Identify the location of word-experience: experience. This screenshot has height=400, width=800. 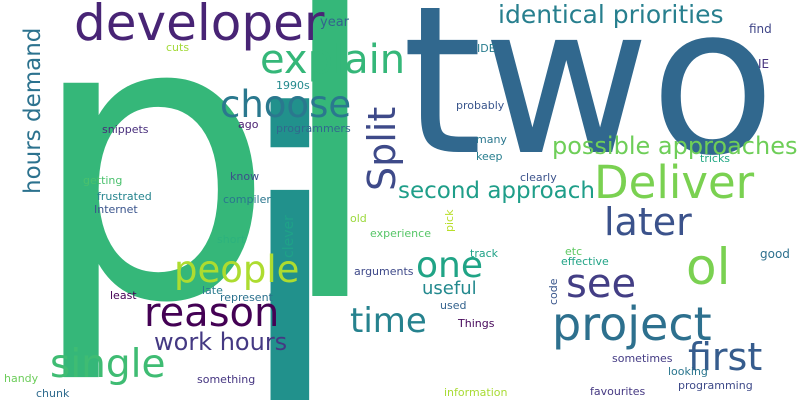
(400, 233).